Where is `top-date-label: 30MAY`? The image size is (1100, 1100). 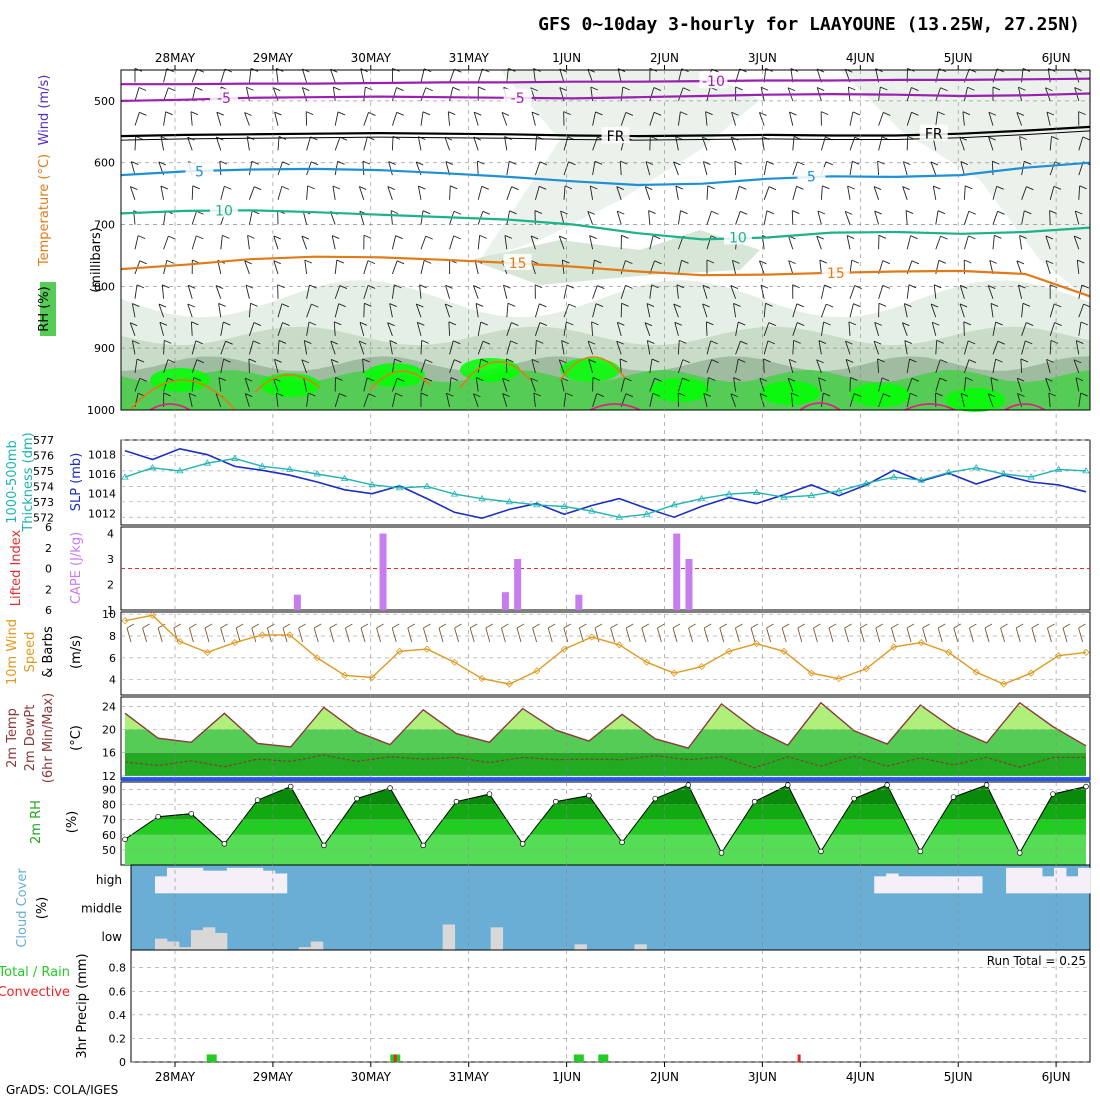
top-date-label: 30MAY is located at coordinates (371, 58).